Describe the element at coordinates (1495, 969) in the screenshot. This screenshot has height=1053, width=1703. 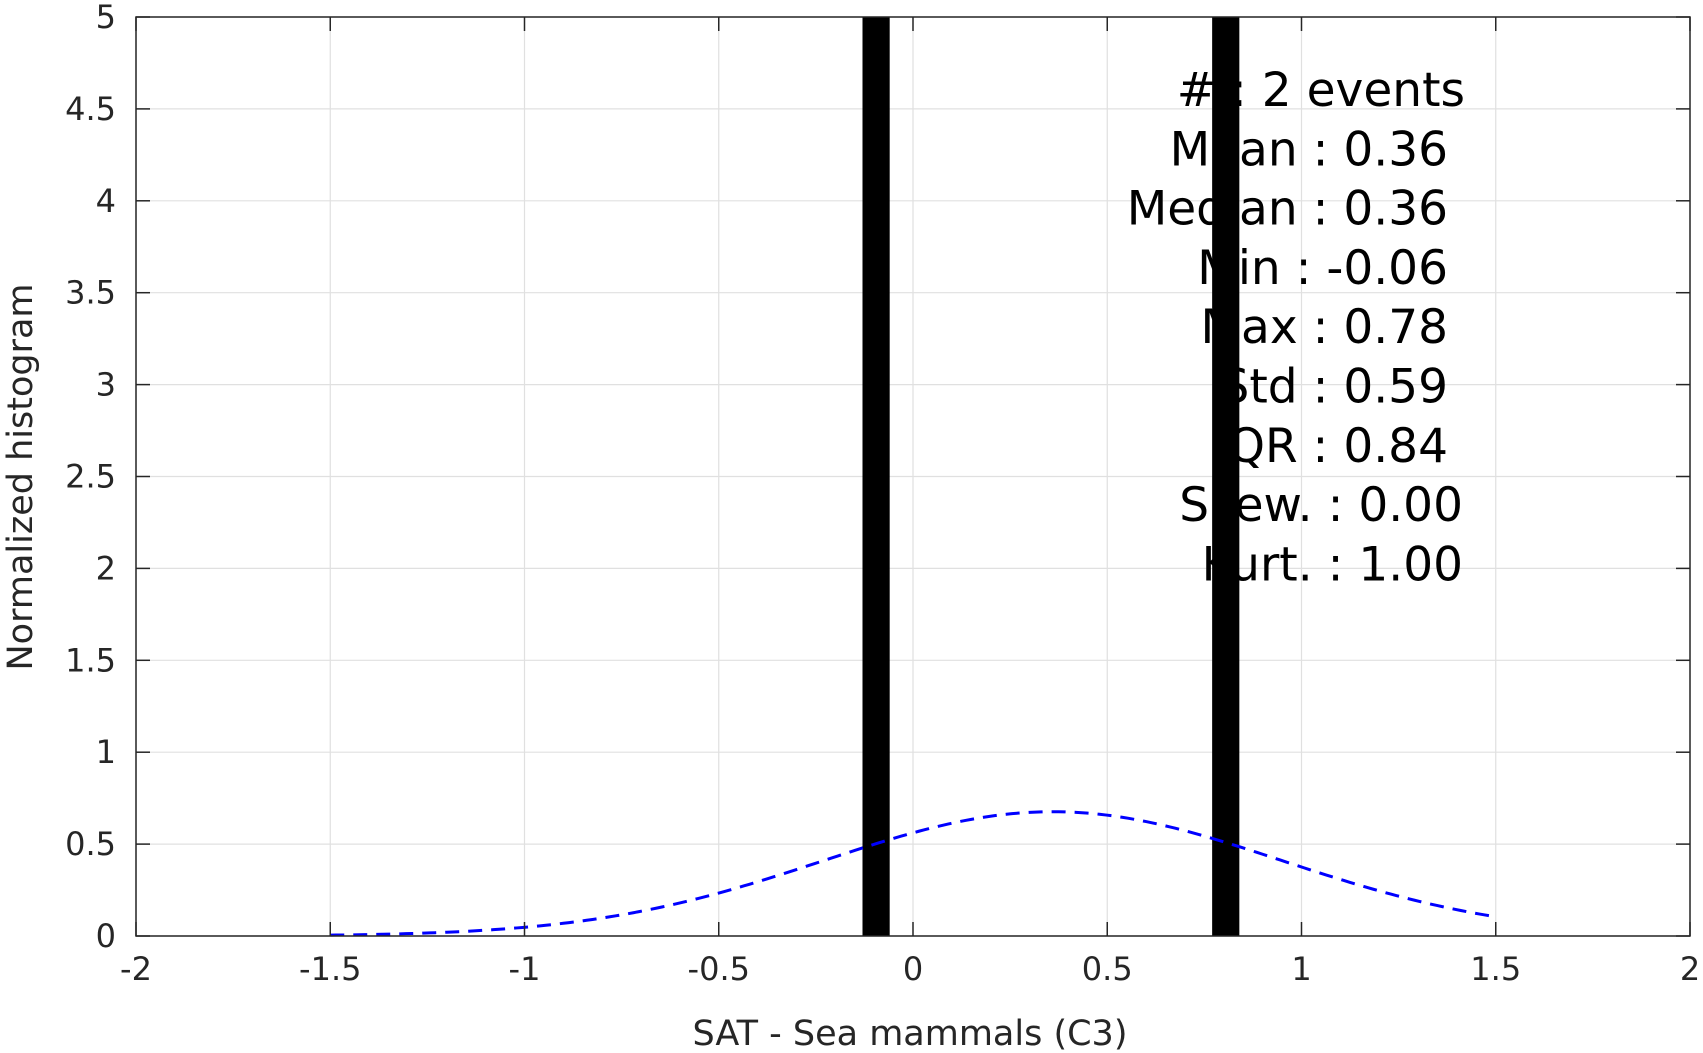
I see `x-tick-label: 1.5` at that location.